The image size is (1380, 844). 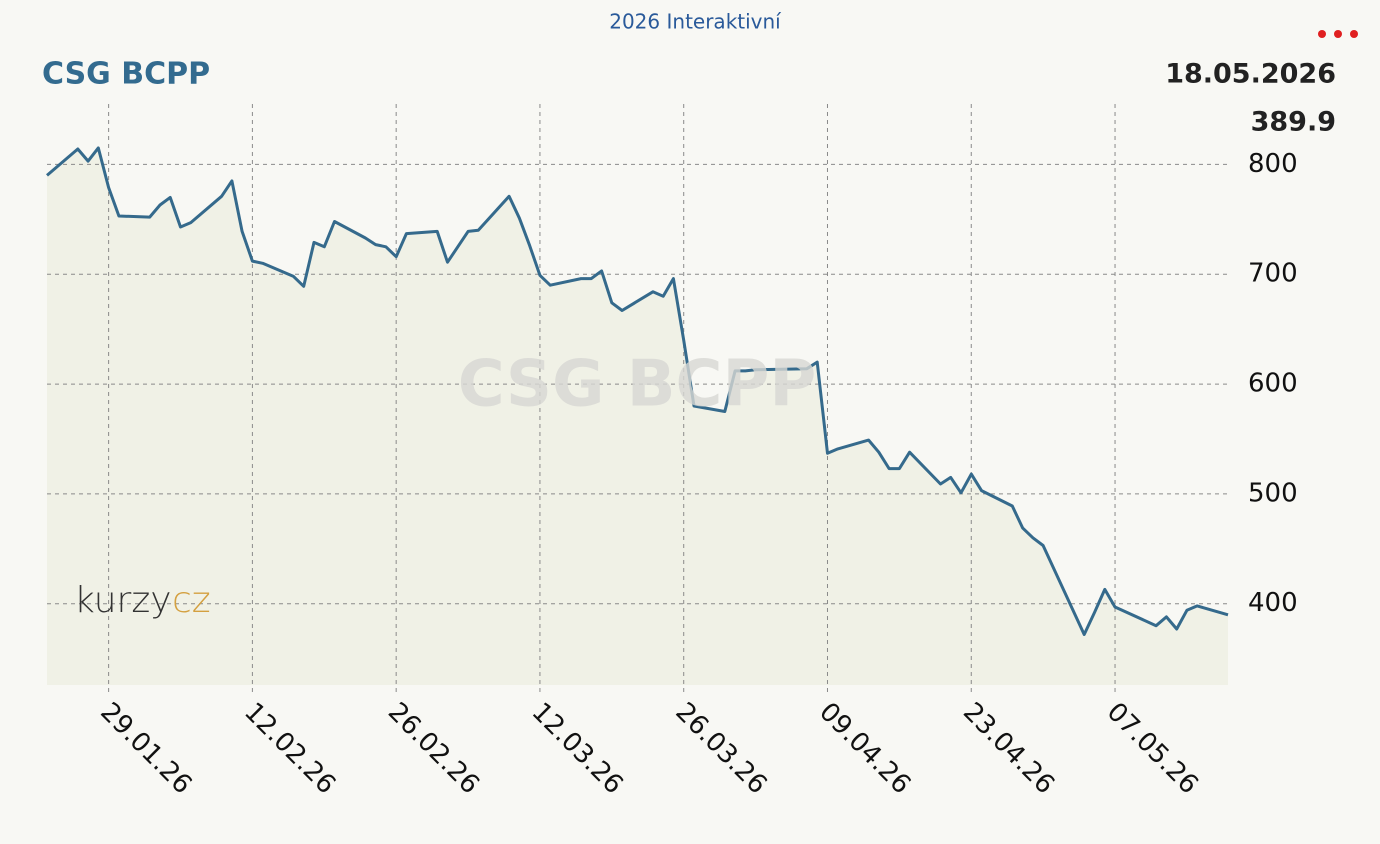 I want to click on interactive-link: 2026 Interaktivní, so click(x=695, y=22).